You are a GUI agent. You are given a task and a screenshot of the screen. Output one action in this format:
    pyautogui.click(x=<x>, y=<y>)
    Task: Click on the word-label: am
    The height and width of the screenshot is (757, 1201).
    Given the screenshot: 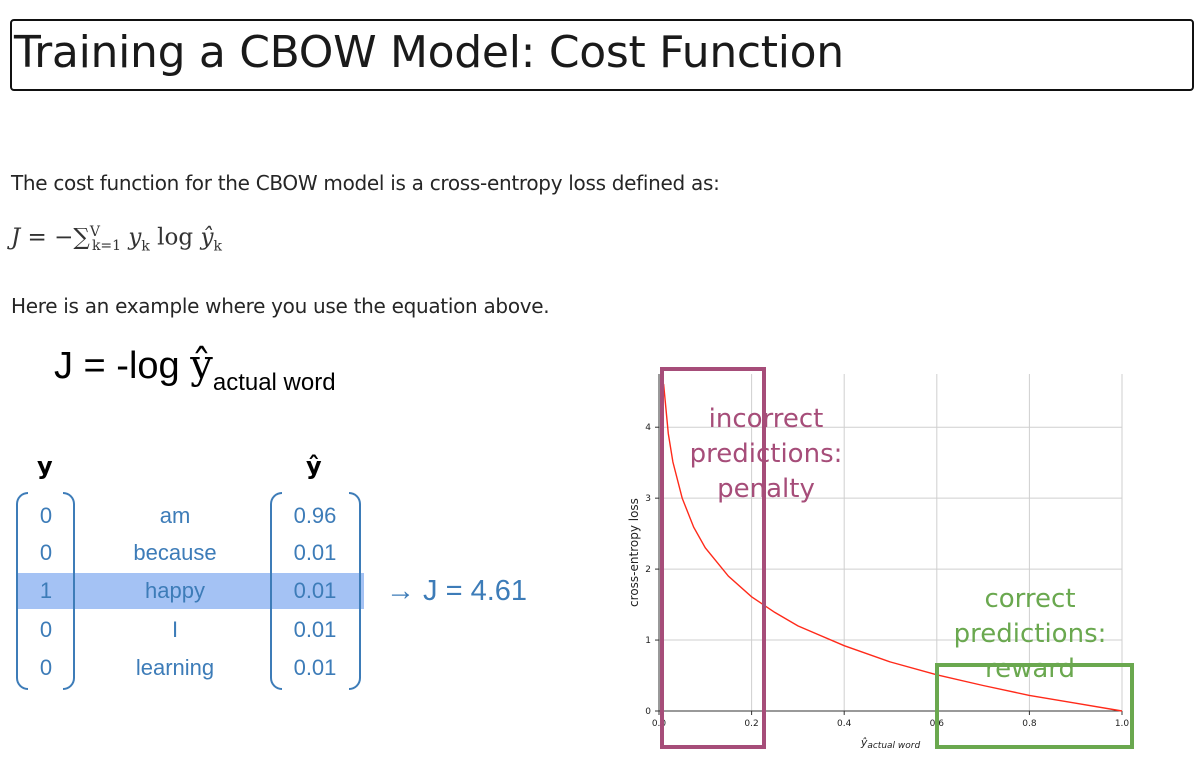 What is the action you would take?
    pyautogui.click(x=175, y=515)
    